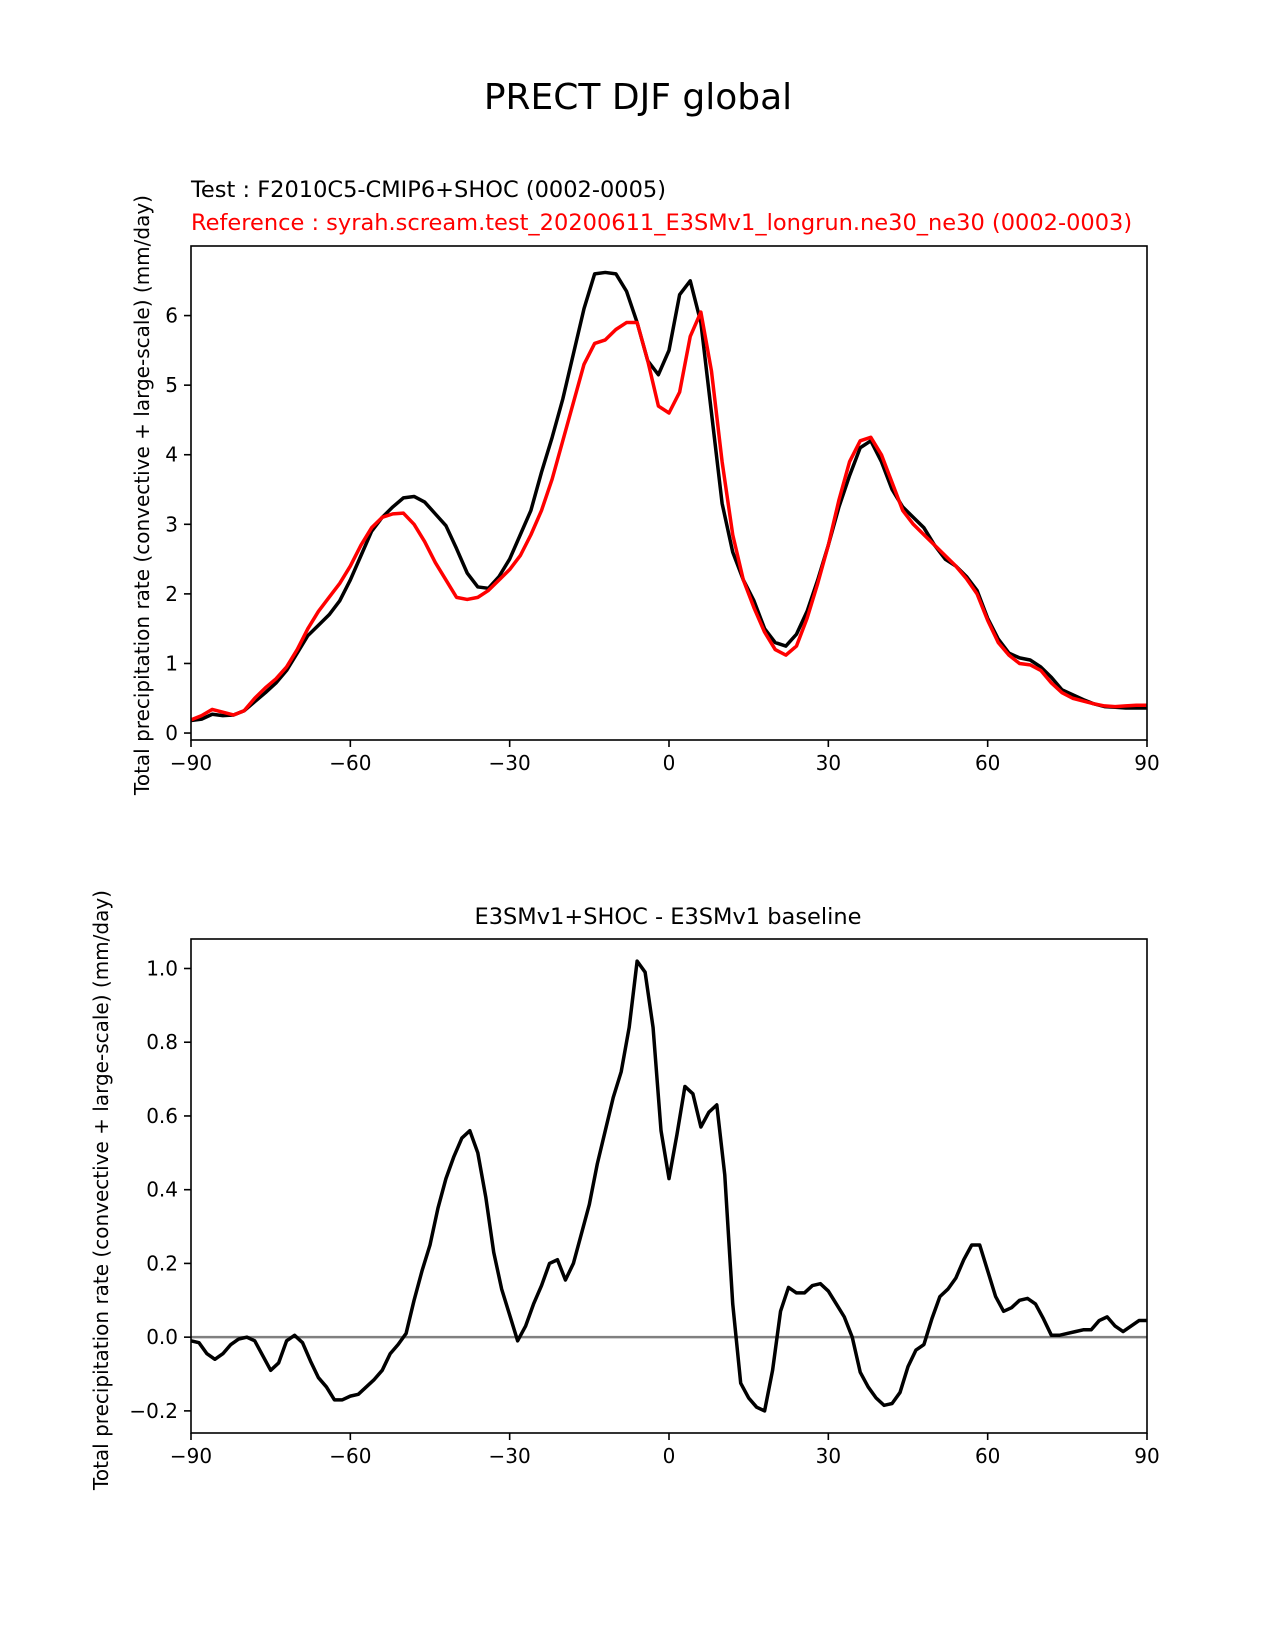  What do you see at coordinates (162, 1116) in the screenshot?
I see `bottom-y-tick-label: 0.6` at bounding box center [162, 1116].